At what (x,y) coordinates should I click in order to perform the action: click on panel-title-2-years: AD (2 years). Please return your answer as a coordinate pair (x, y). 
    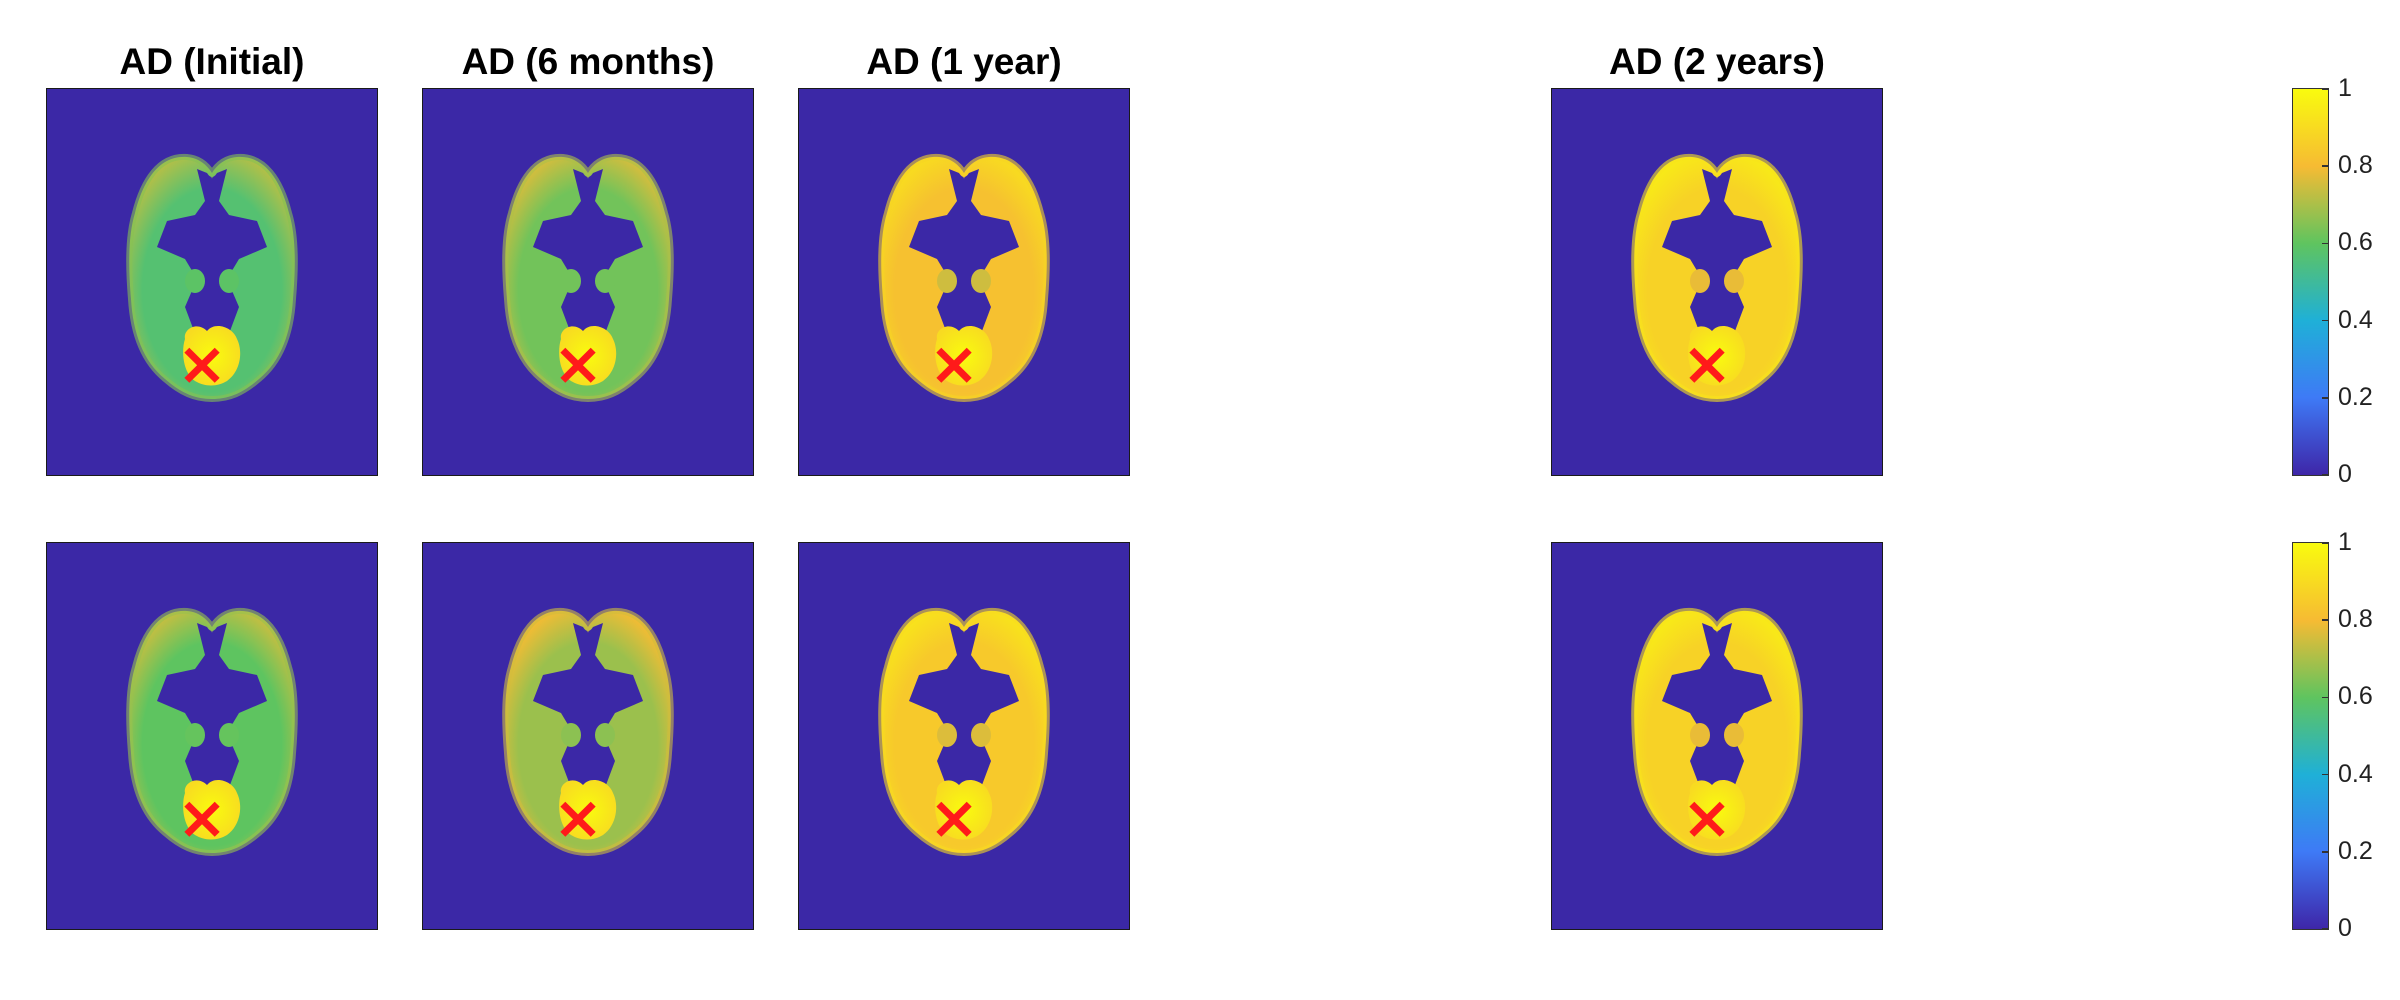
    Looking at the image, I should click on (1717, 61).